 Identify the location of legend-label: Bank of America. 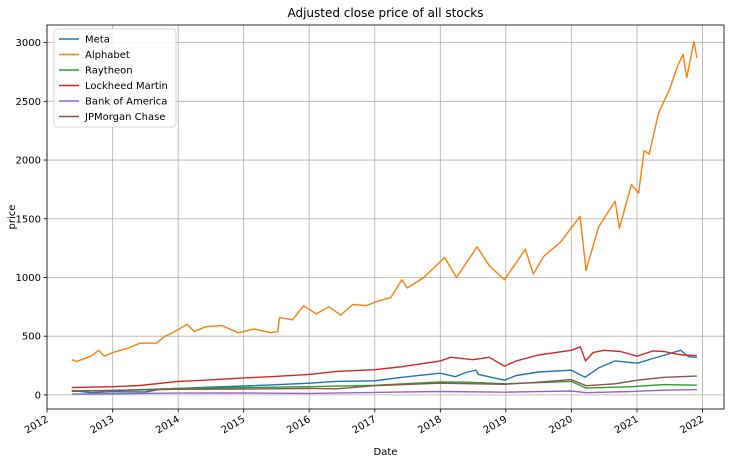
(126, 102).